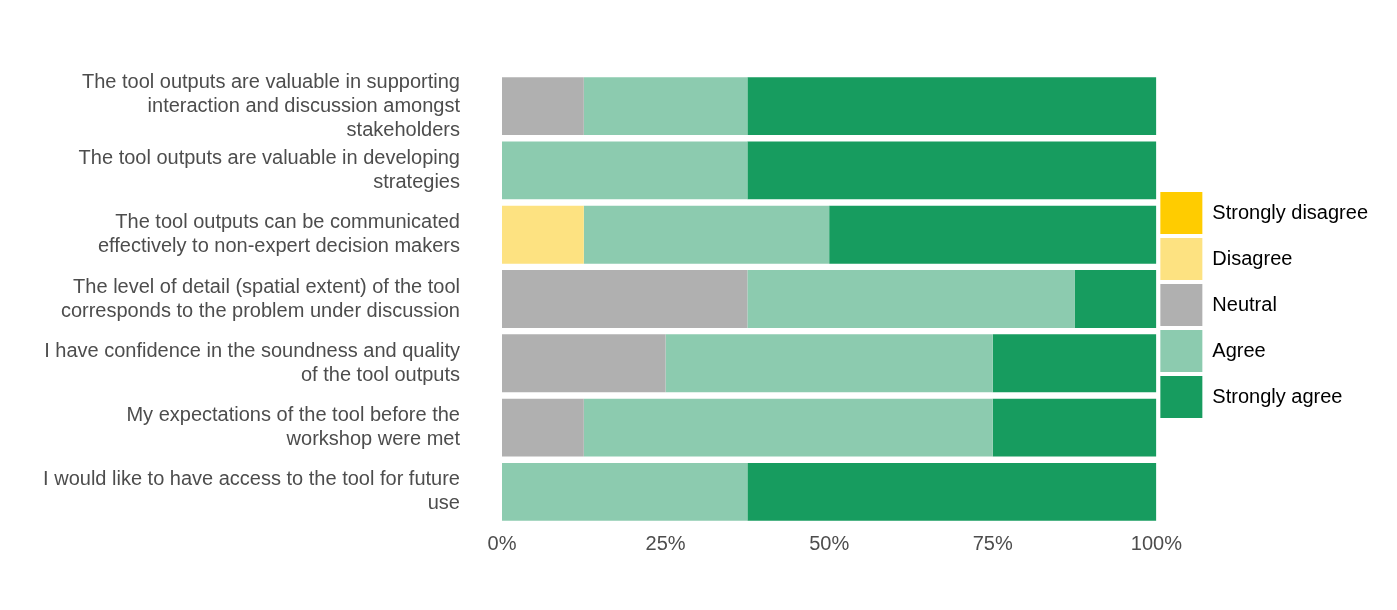 The image size is (1397, 610). I want to click on y-tick-label: The tool outputs are valuable in developing strategies, so click(269, 168).